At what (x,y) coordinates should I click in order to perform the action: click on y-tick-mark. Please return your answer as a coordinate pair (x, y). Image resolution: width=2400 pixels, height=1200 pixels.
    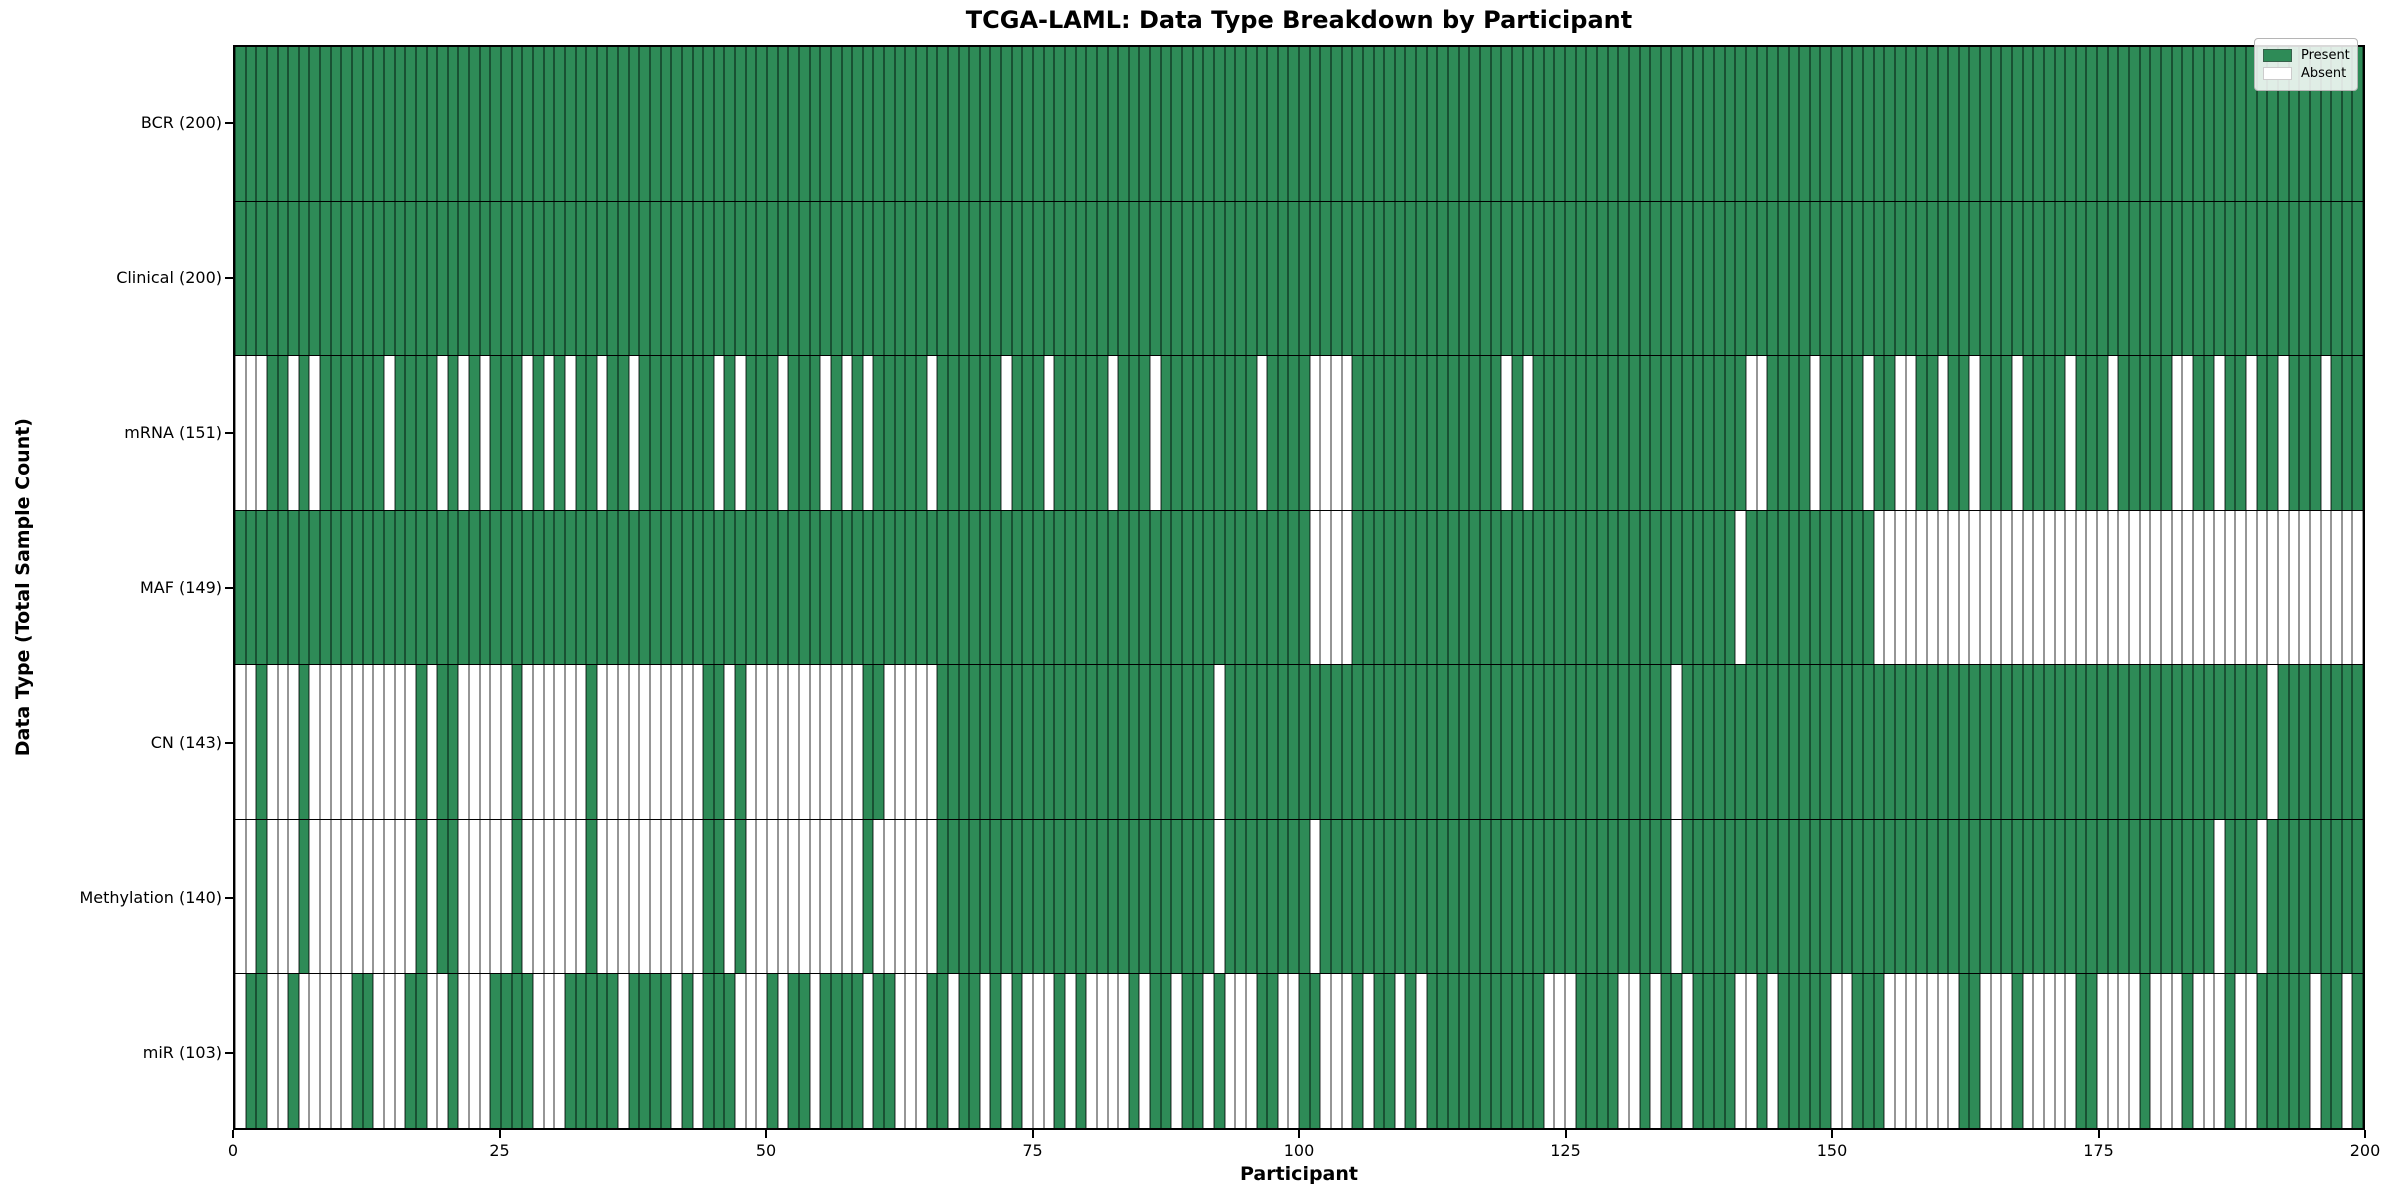
    Looking at the image, I should click on (229, 1052).